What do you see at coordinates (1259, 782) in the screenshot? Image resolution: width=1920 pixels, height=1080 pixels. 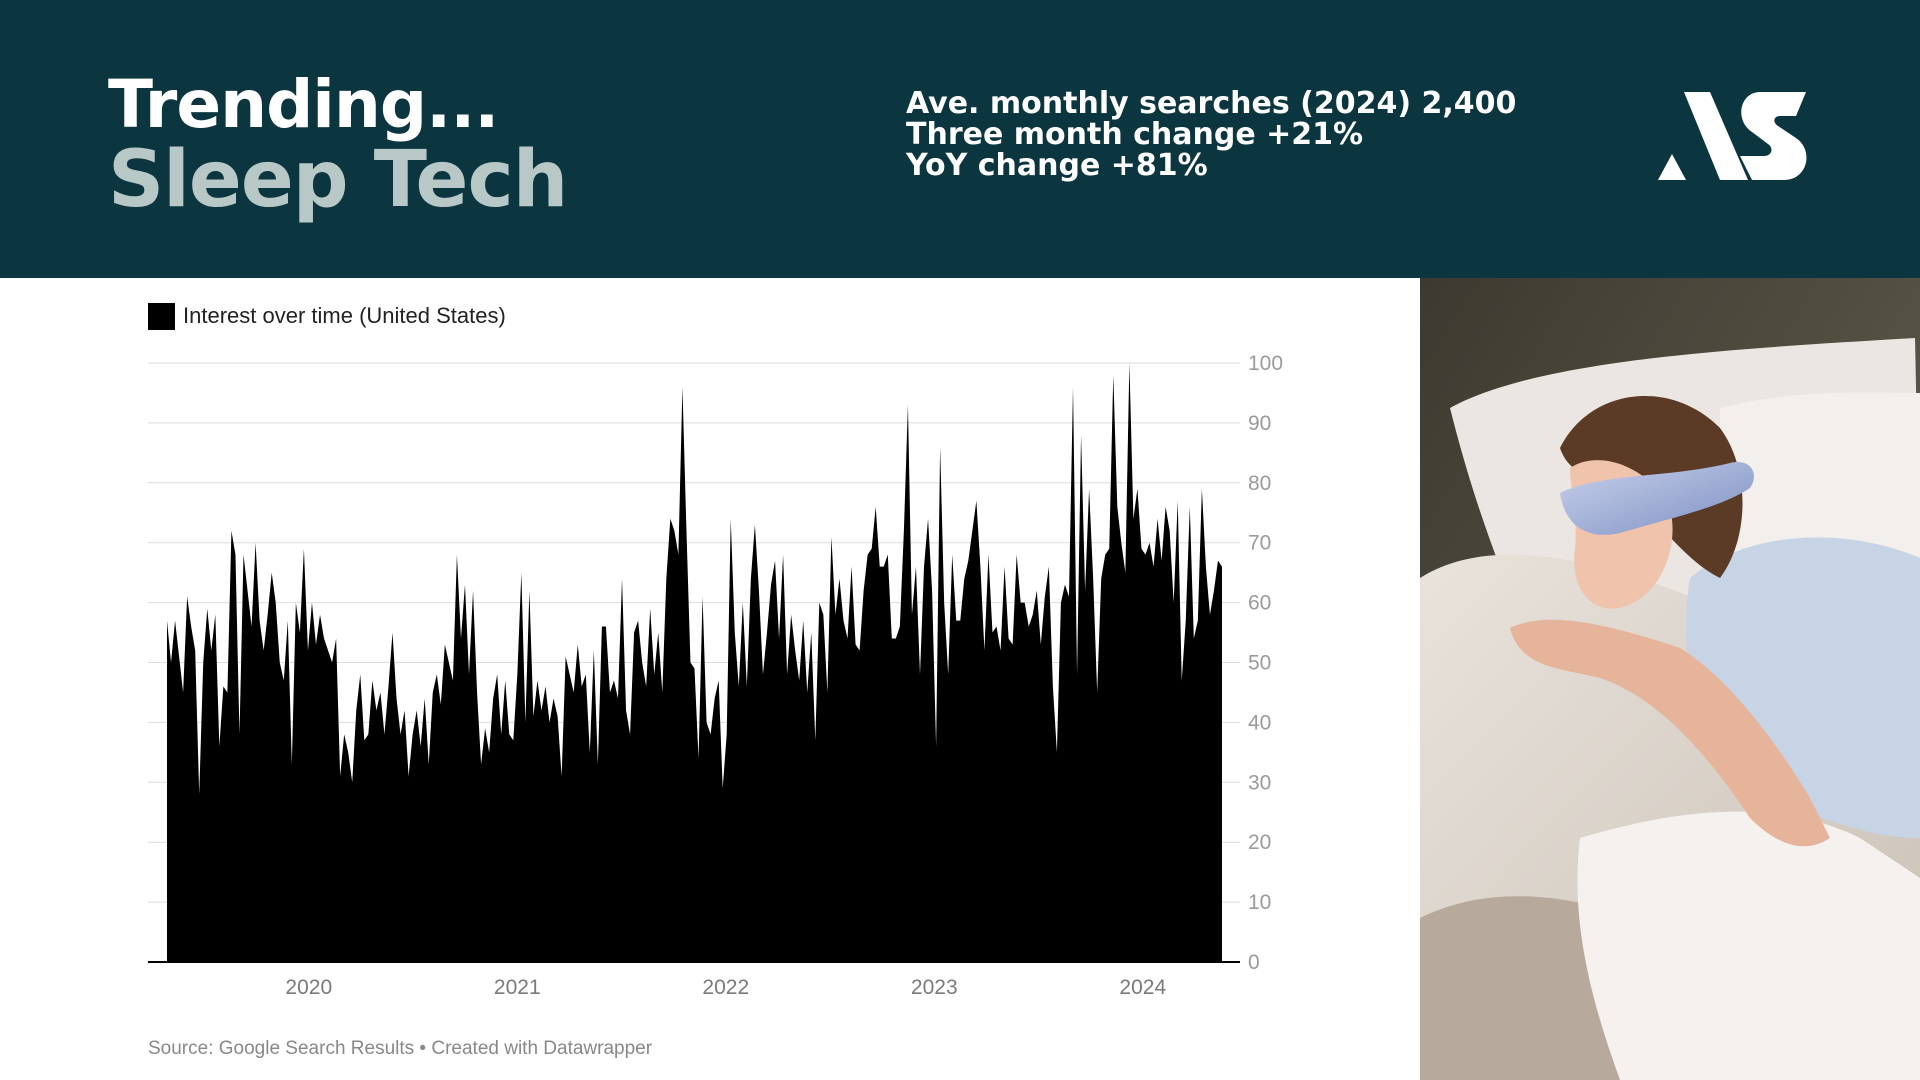 I see `y-tick-label-30: 30` at bounding box center [1259, 782].